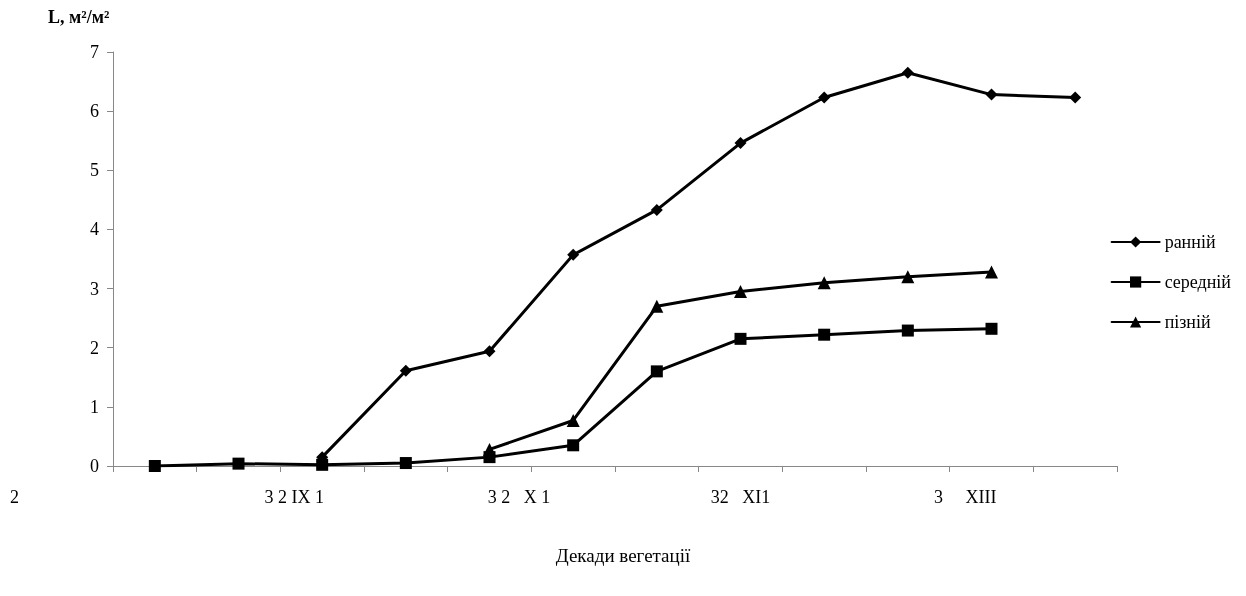 The image size is (1246, 596). What do you see at coordinates (94, 466) in the screenshot?
I see `y-tick-label: 0` at bounding box center [94, 466].